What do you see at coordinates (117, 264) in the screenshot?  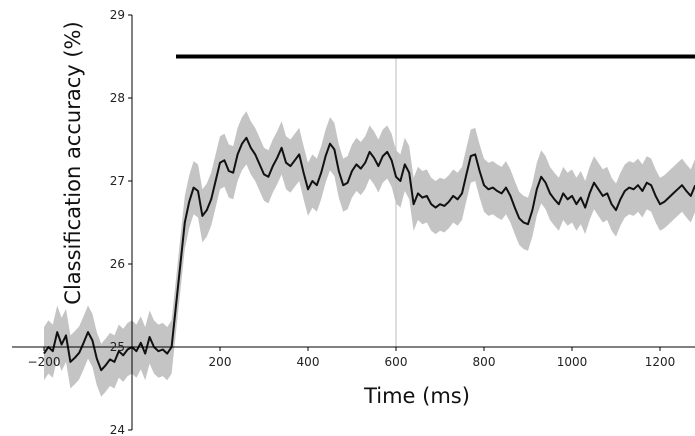 I see `y-tick-label: 26` at bounding box center [117, 264].